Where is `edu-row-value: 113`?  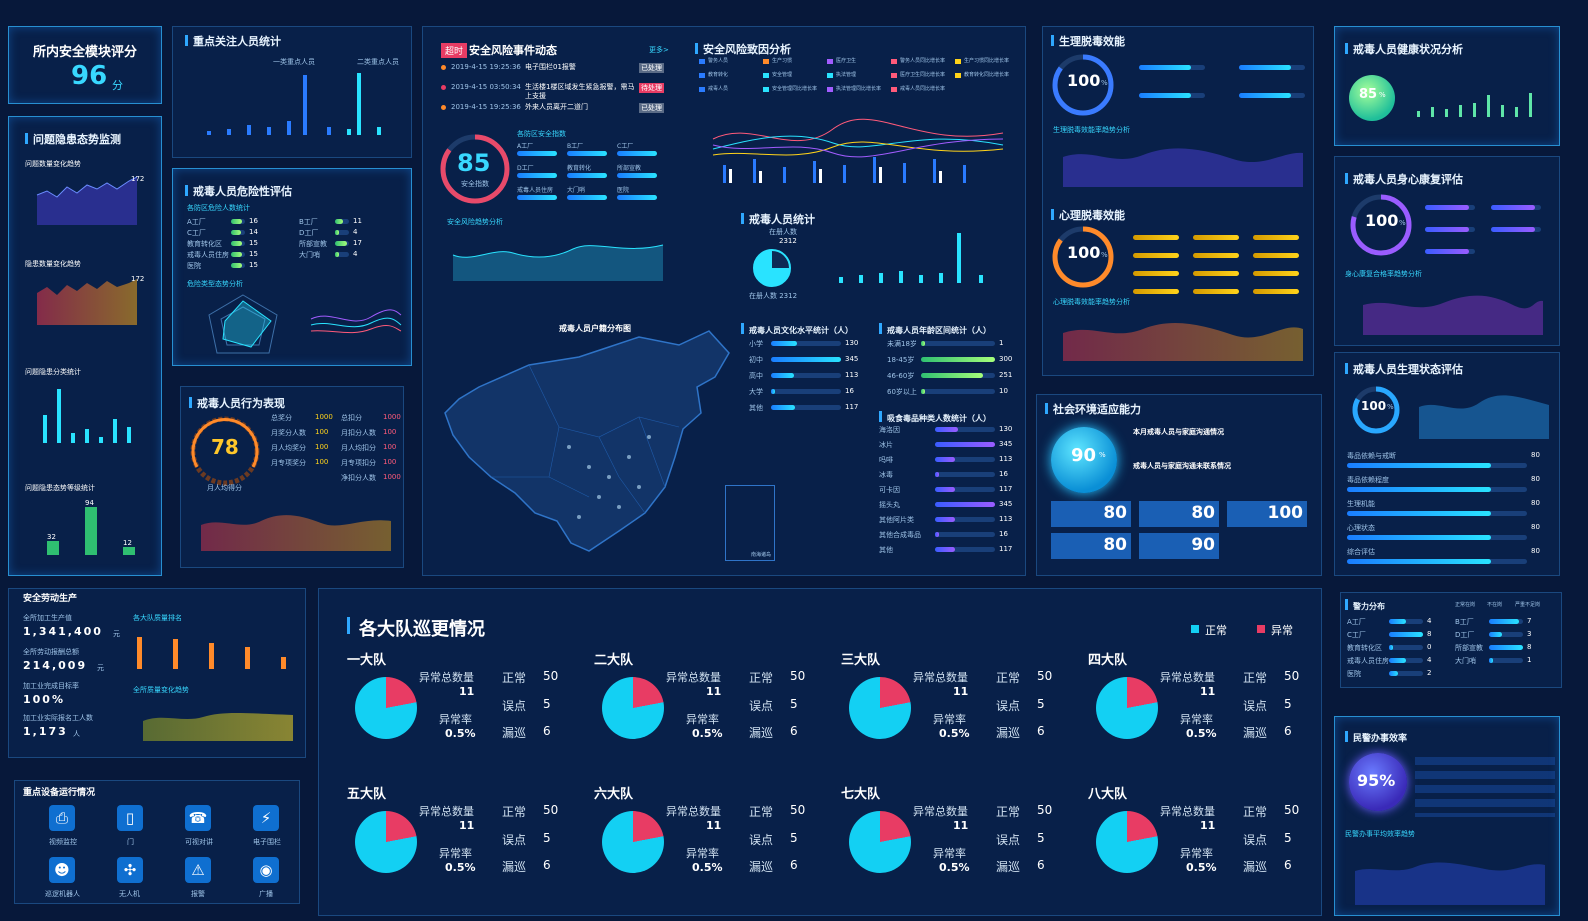 edu-row-value: 113 is located at coordinates (852, 375).